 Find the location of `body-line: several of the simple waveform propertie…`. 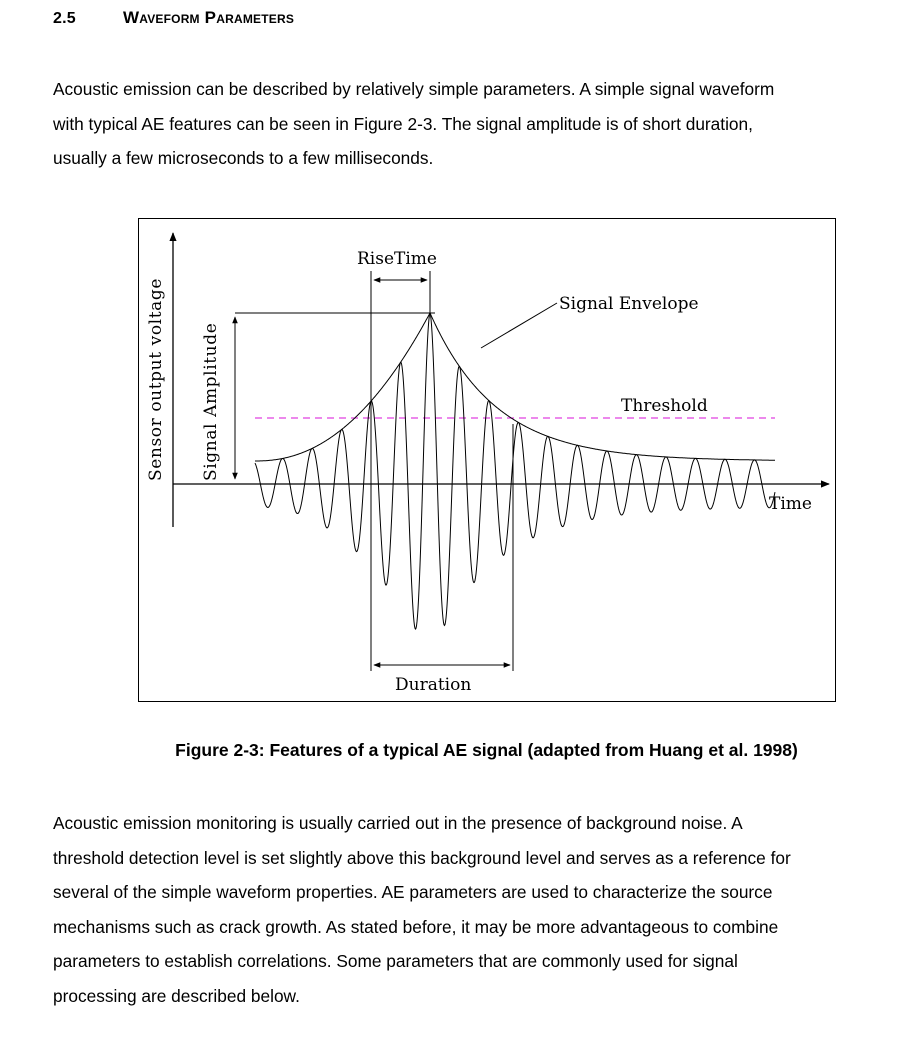

body-line: several of the simple waveform propertie… is located at coordinates (413, 892).